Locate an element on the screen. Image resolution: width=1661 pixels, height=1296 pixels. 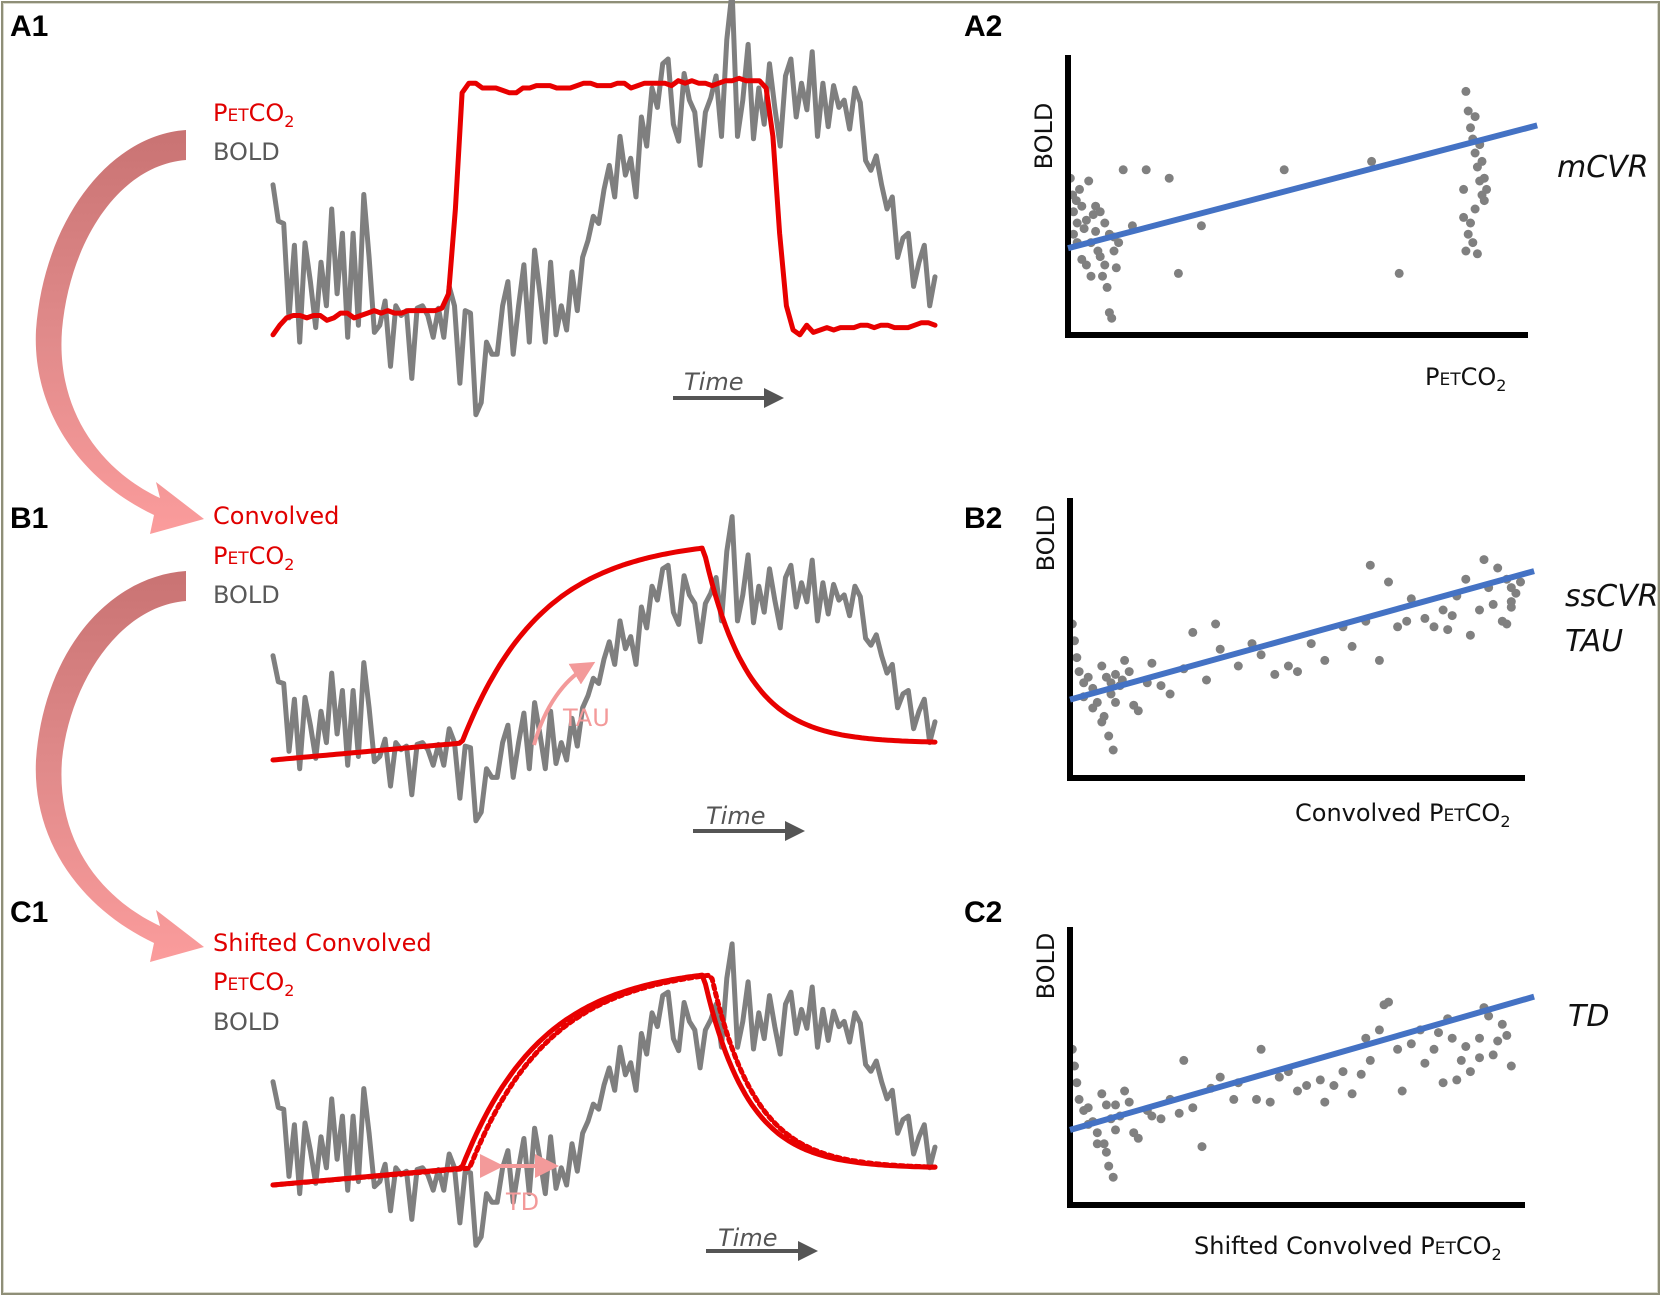
petco2-line is located at coordinates (604, 206).